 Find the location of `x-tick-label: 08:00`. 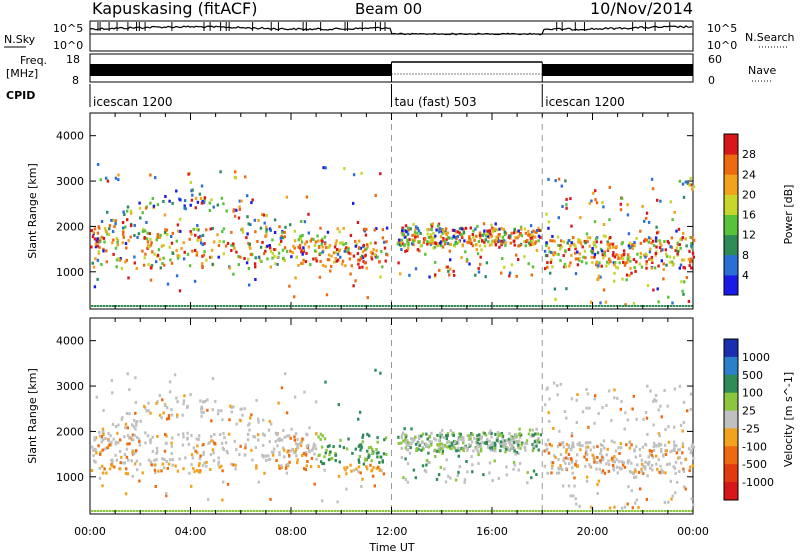

x-tick-label: 08:00 is located at coordinates (291, 531).